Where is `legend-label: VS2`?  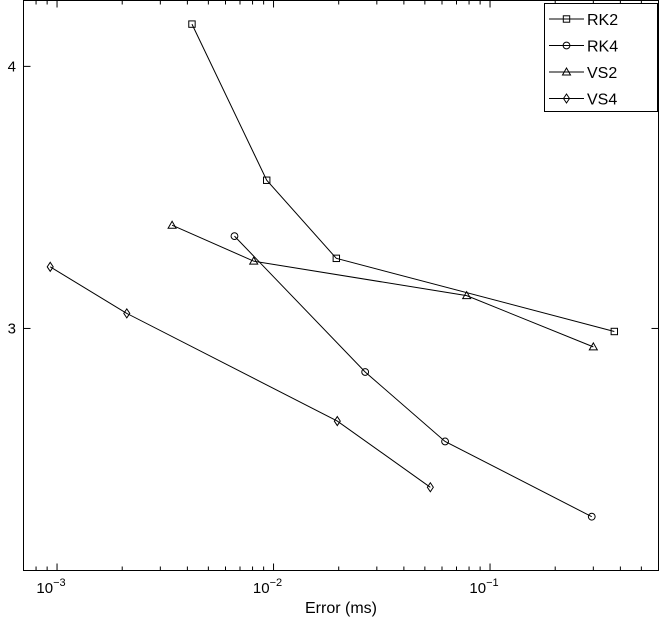 legend-label: VS2 is located at coordinates (602, 73).